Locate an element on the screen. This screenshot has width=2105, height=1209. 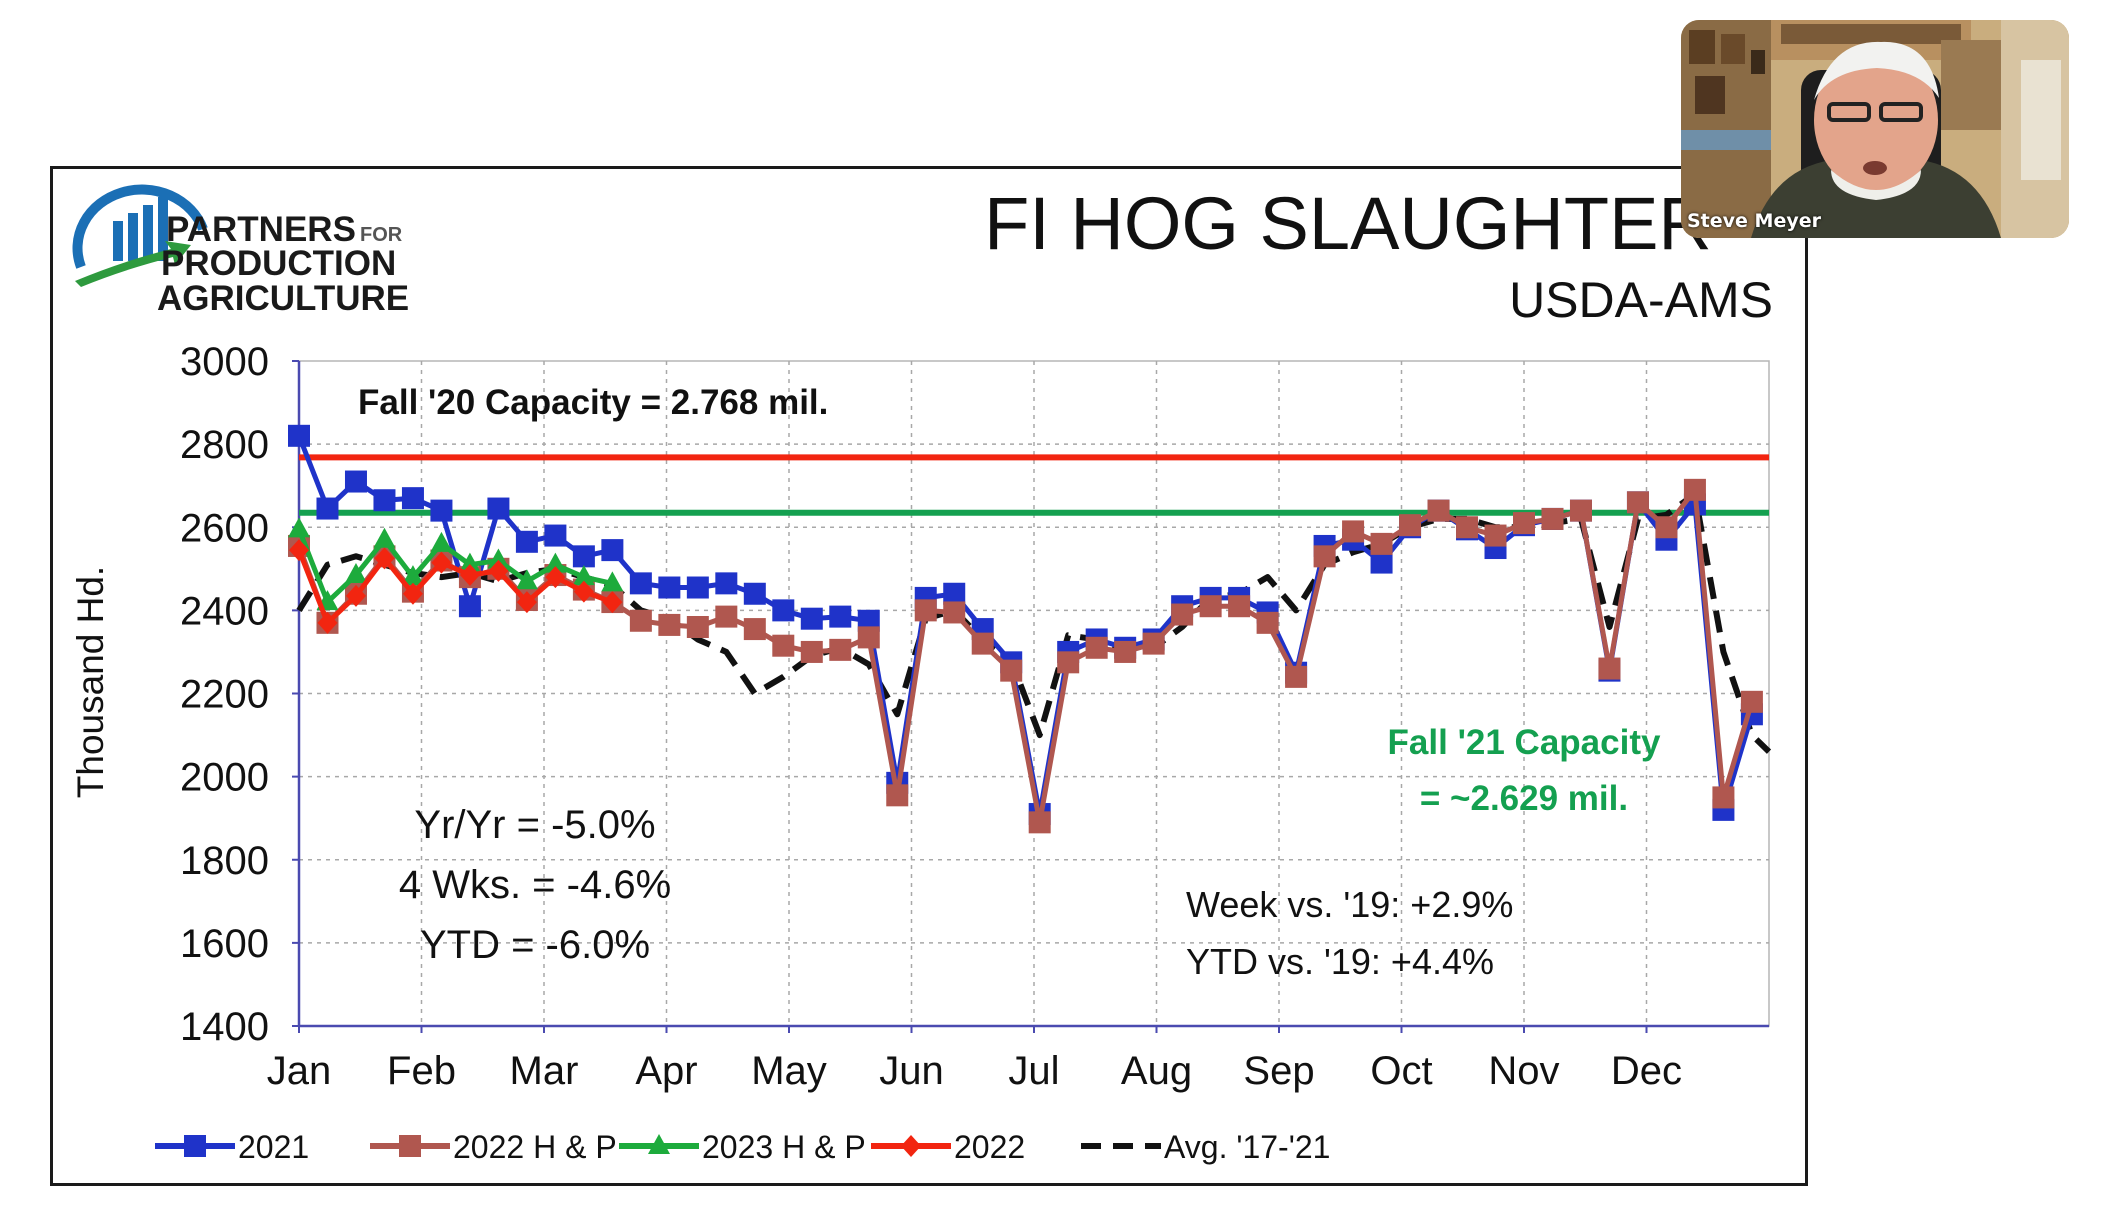
week-vs-19-annotation: Week vs. '19: +2.9% is located at coordinates (1349, 904).